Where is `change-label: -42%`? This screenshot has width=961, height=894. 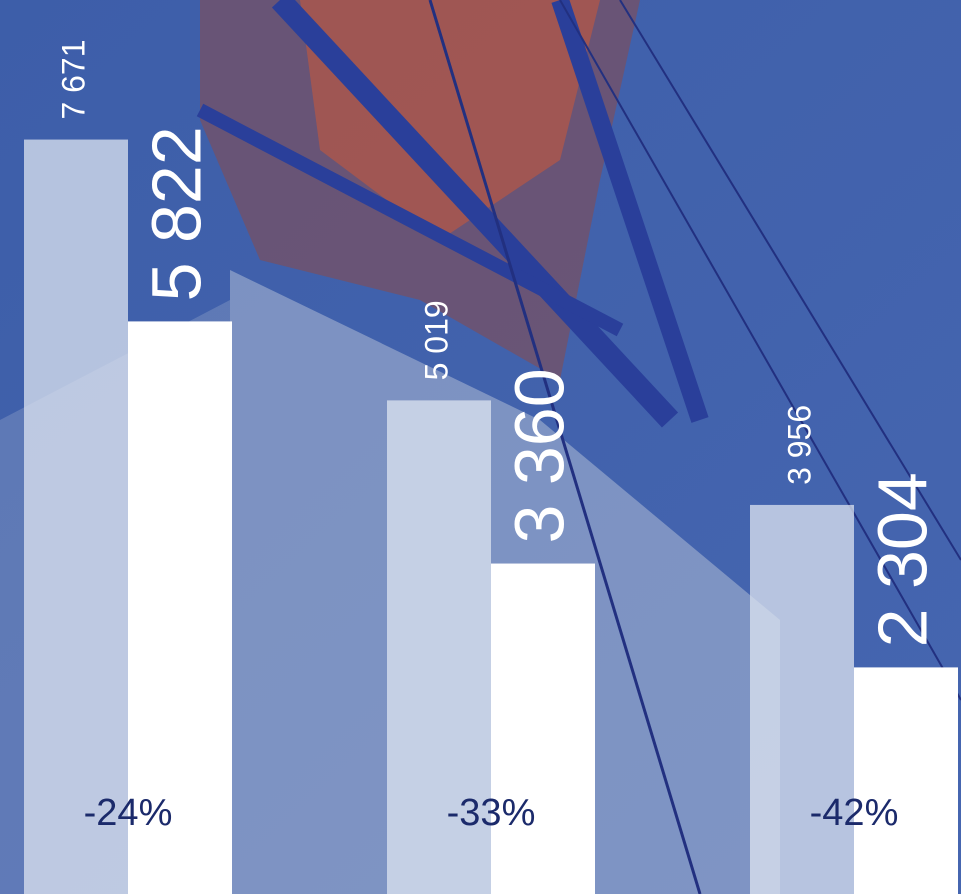 change-label: -42% is located at coordinates (854, 813).